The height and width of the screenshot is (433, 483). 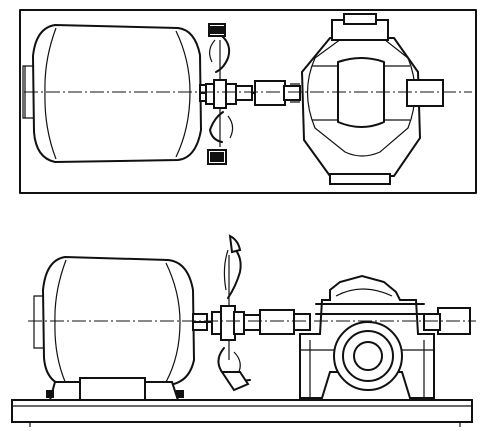 What do you see at coordinates (118, 93) in the screenshot?
I see `motor-top-view` at bounding box center [118, 93].